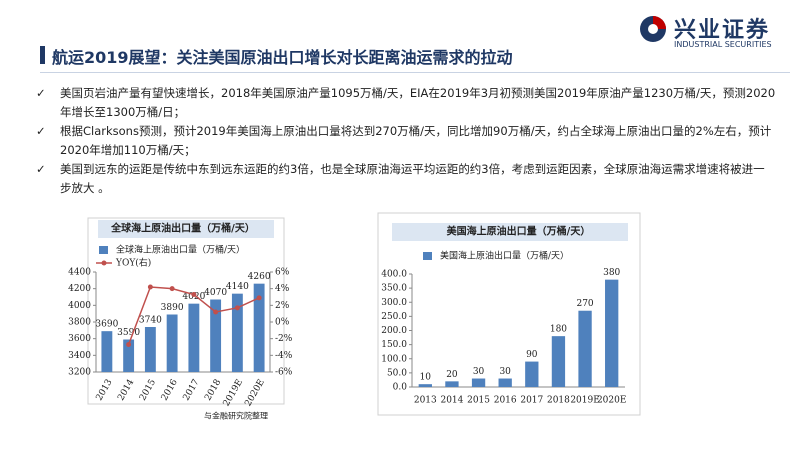 The height and width of the screenshot is (451, 802). What do you see at coordinates (236, 416) in the screenshot?
I see `source-note: 与金融研究院整理` at bounding box center [236, 416].